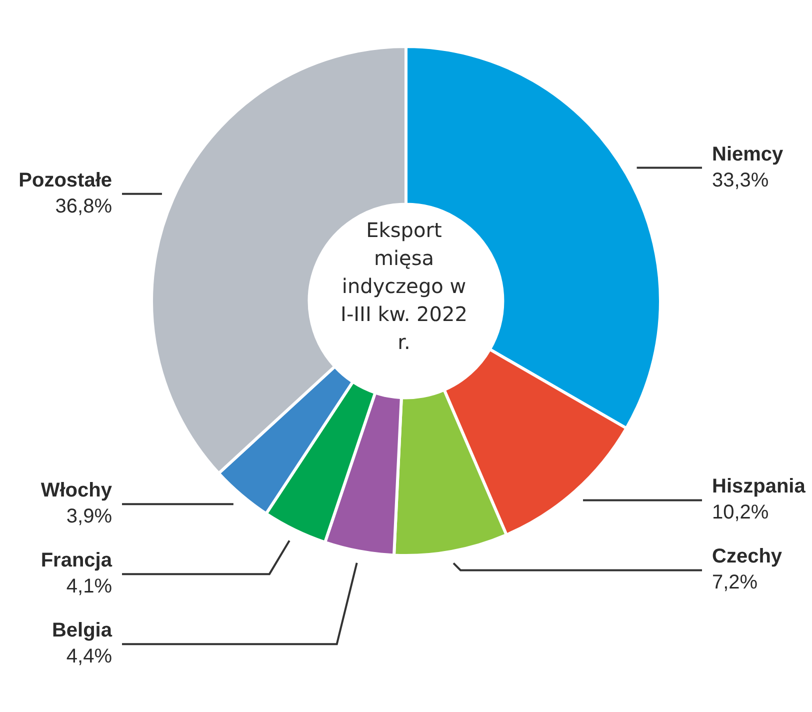 The image size is (812, 712). Describe the element at coordinates (89, 587) in the screenshot. I see `data-label: 4,1%` at that location.